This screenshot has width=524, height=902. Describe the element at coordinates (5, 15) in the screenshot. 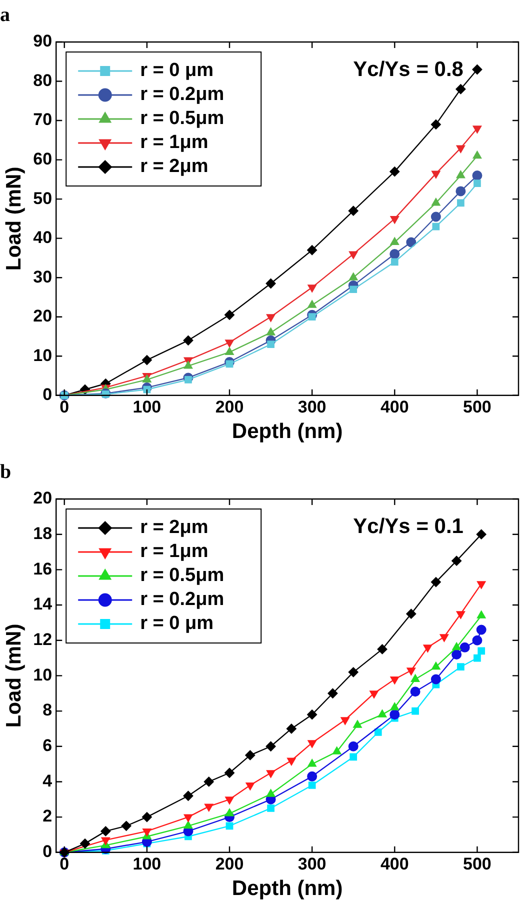

I see `chart-title: a` at that location.